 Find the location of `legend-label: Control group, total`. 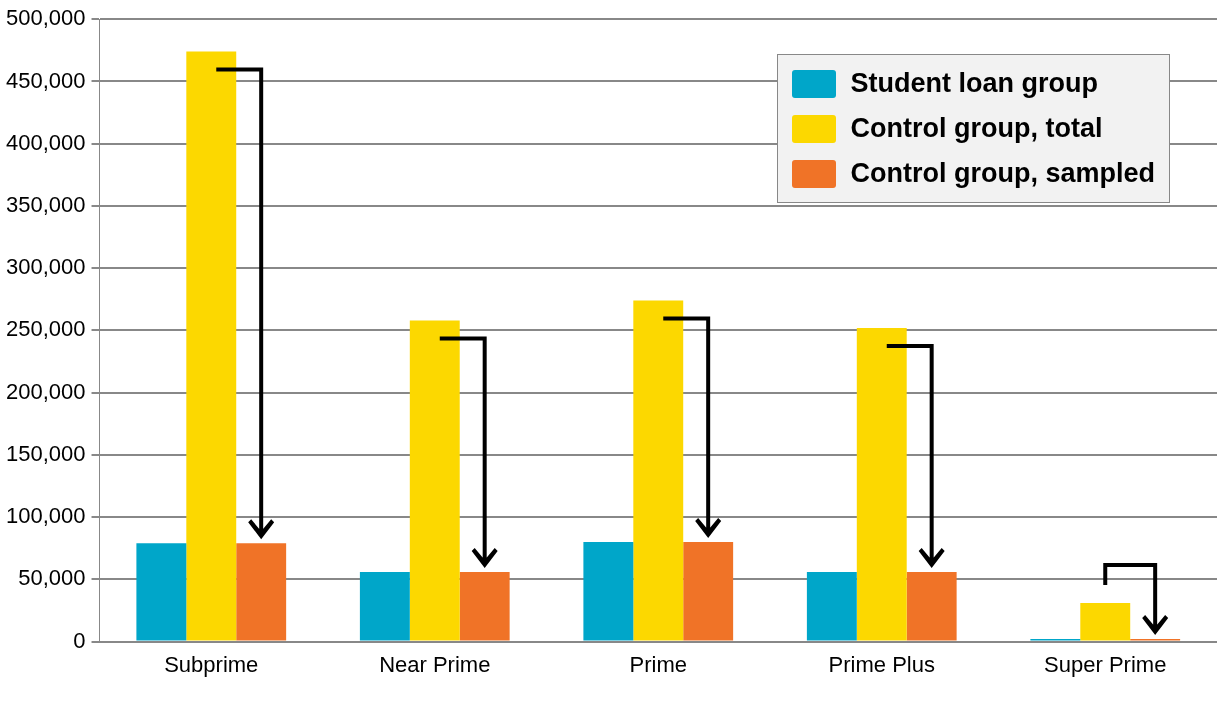

legend-label: Control group, total is located at coordinates (976, 129).